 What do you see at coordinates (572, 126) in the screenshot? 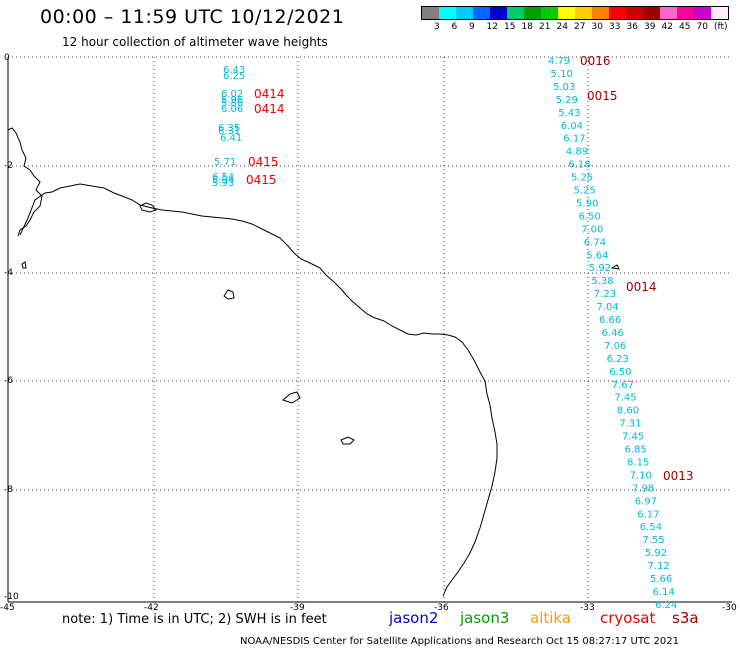
I see `swh-value: 6.04` at bounding box center [572, 126].